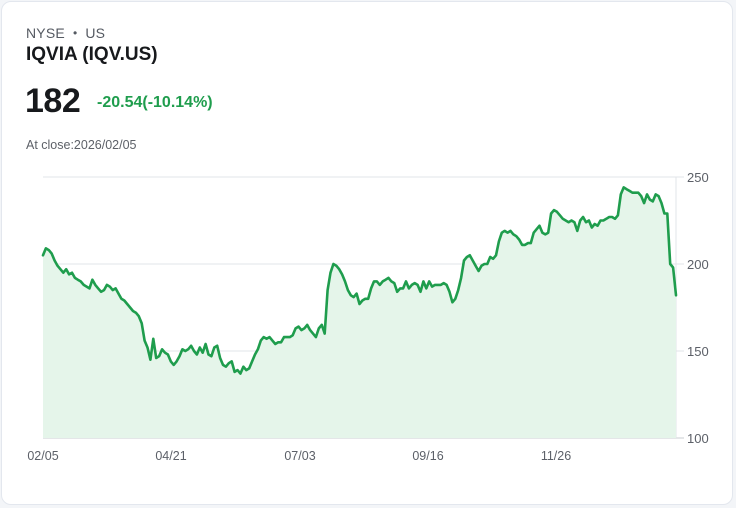 The image size is (736, 508). What do you see at coordinates (698, 264) in the screenshot?
I see `y-tick-label: 200` at bounding box center [698, 264].